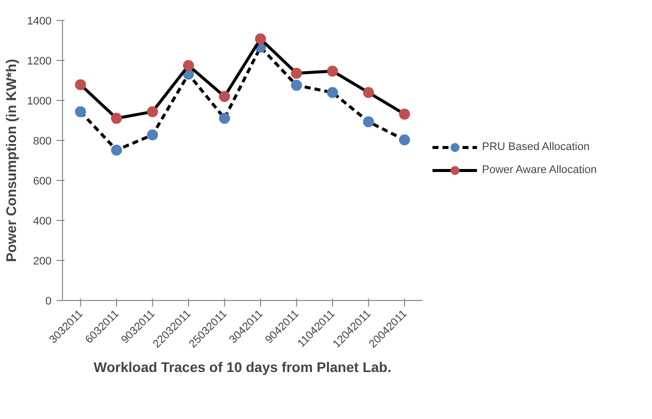 This screenshot has height=419, width=652. I want to click on legend-label: Power Aware Allocation, so click(539, 170).